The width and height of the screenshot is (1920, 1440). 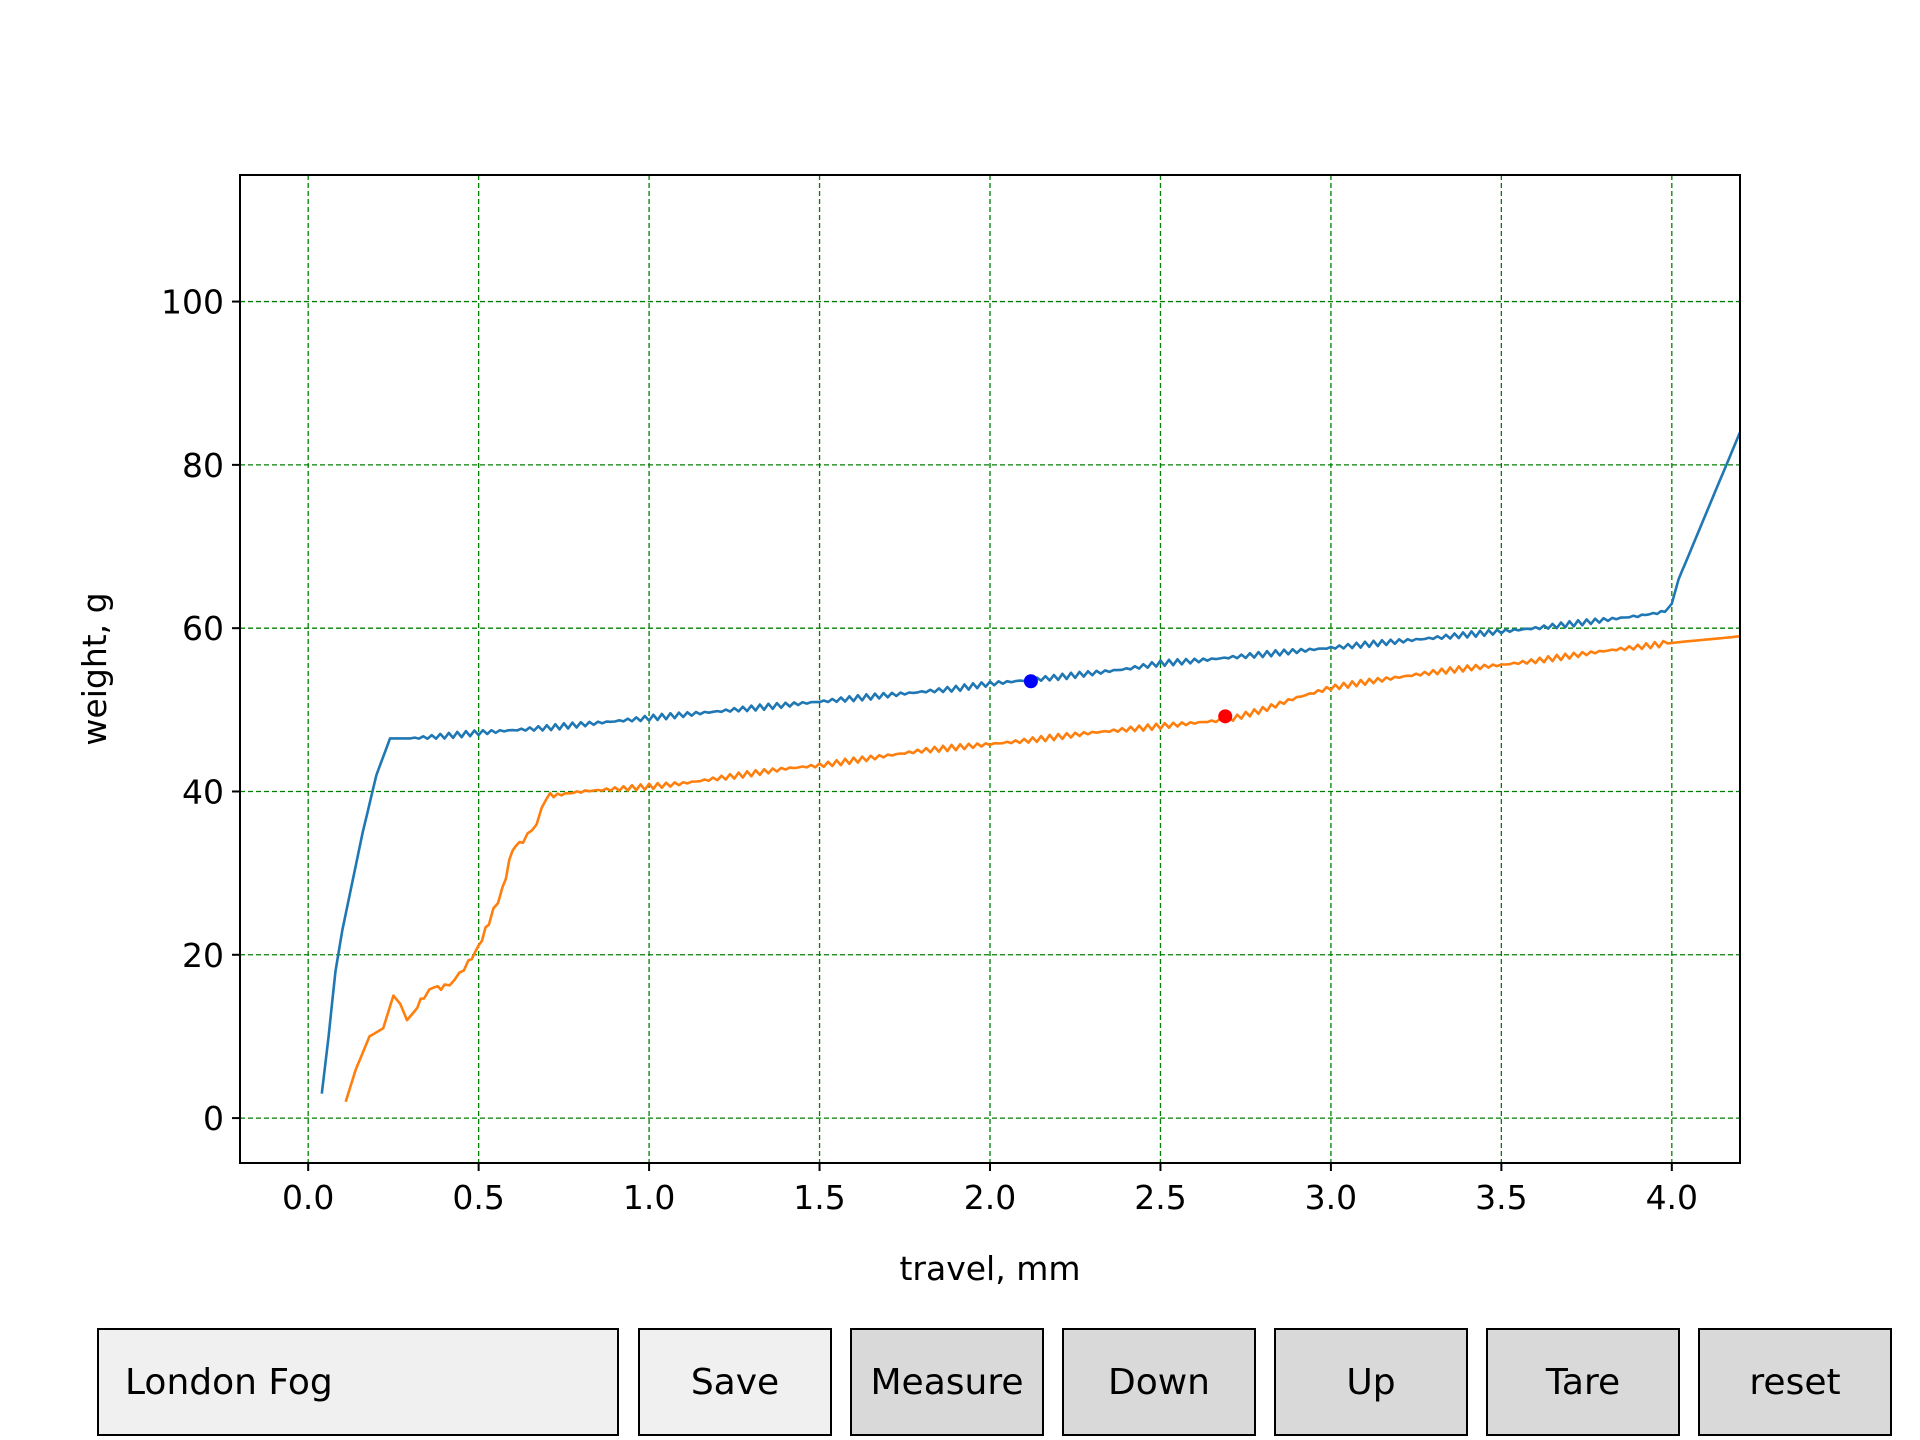 I want to click on x-tick-label: 1.5, so click(x=819, y=1197).